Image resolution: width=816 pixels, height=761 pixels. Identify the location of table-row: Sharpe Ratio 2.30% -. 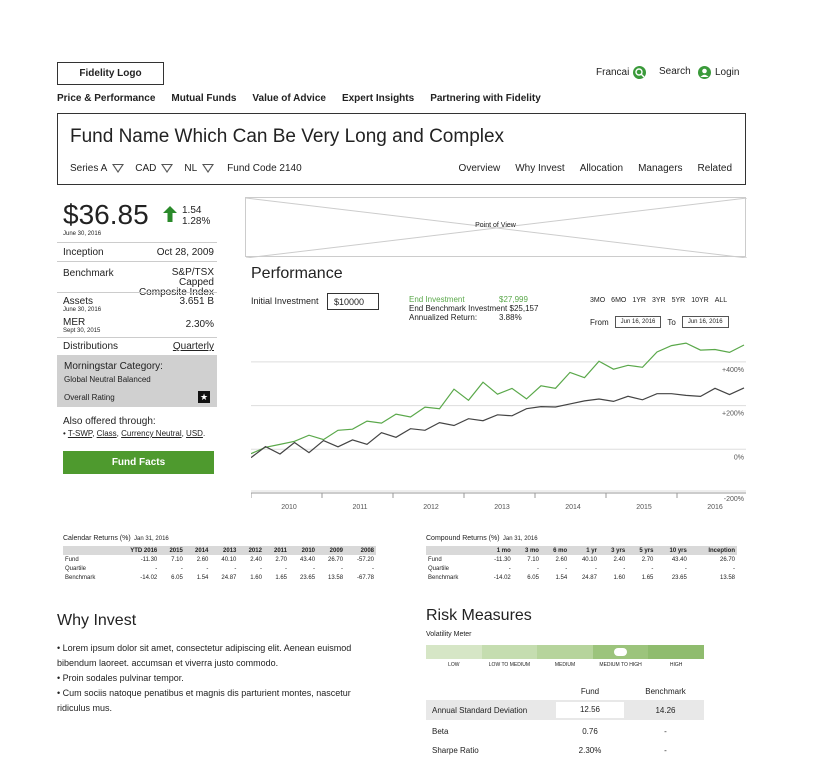
(549, 750).